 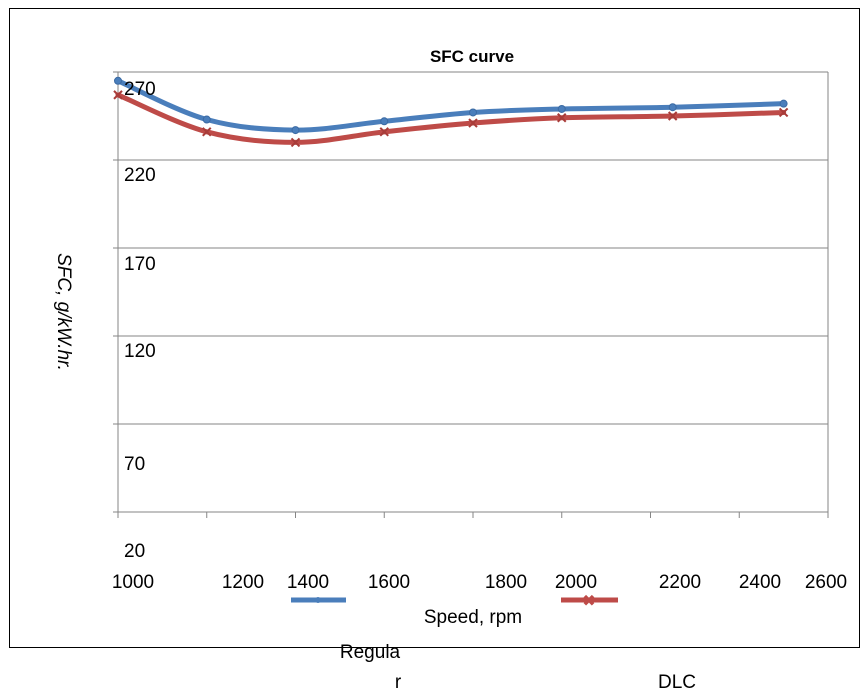 What do you see at coordinates (318, 600) in the screenshot?
I see `legend-marker-regular` at bounding box center [318, 600].